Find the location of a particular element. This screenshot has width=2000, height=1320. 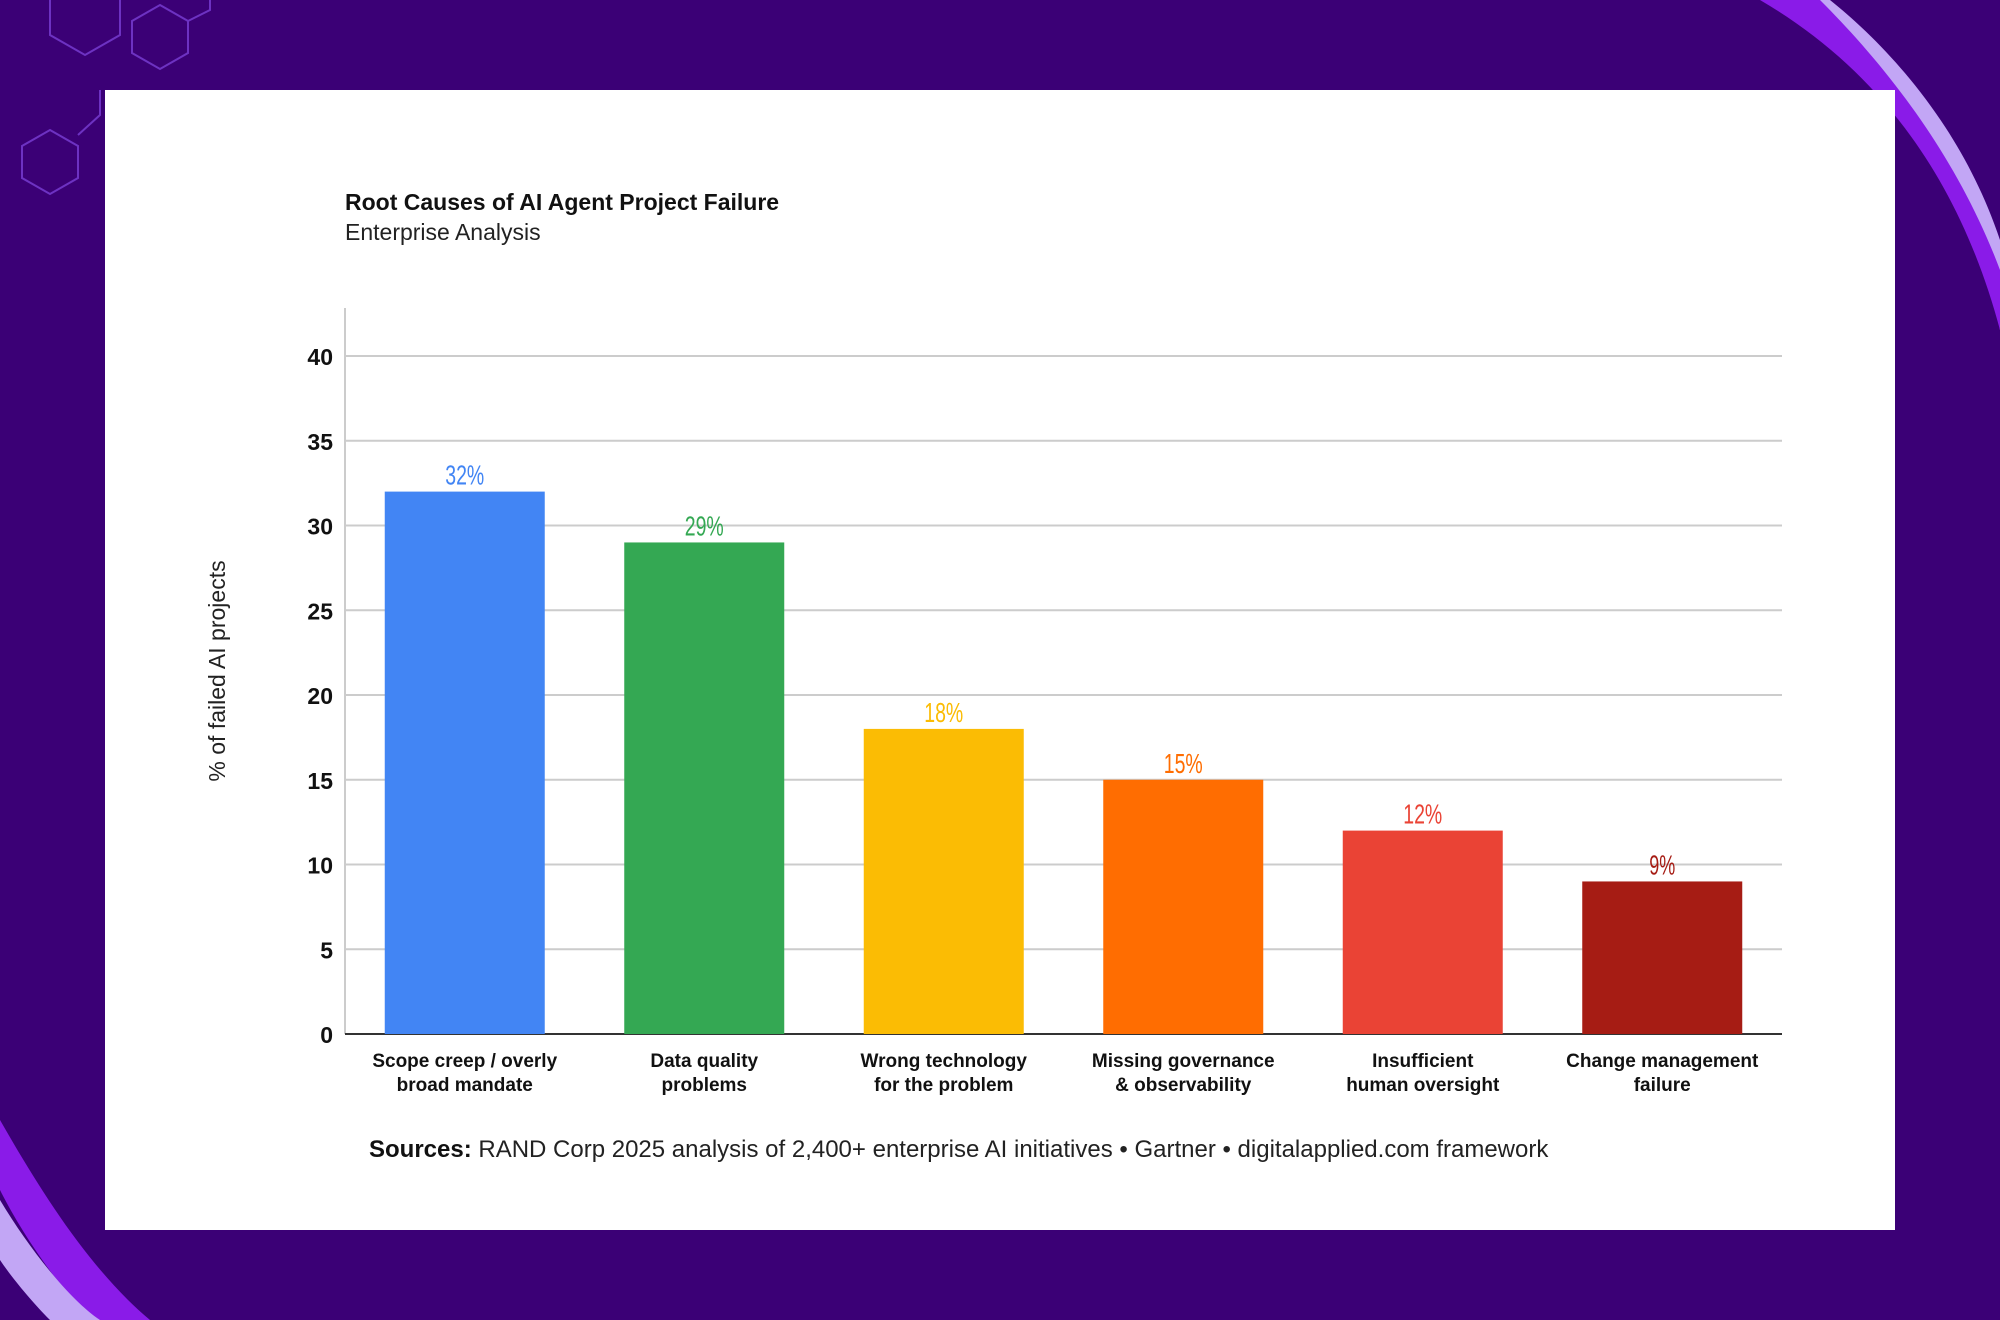

bar-value-label: 15% is located at coordinates (1183, 763).